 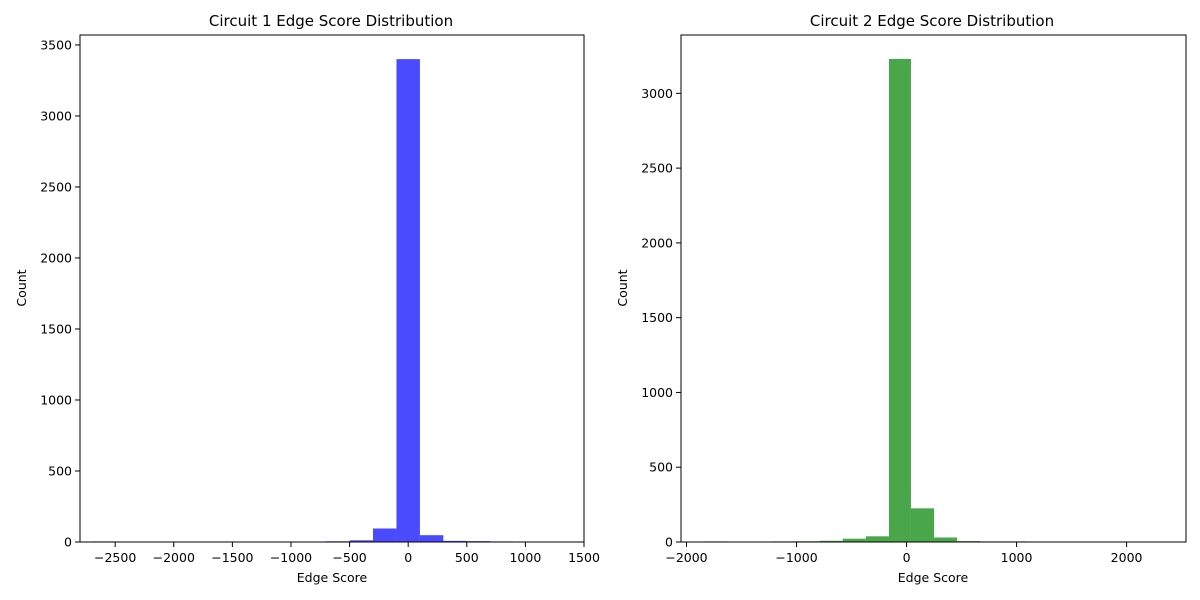 I want to click on x-tick-label-0: −2000, so click(x=686, y=557).